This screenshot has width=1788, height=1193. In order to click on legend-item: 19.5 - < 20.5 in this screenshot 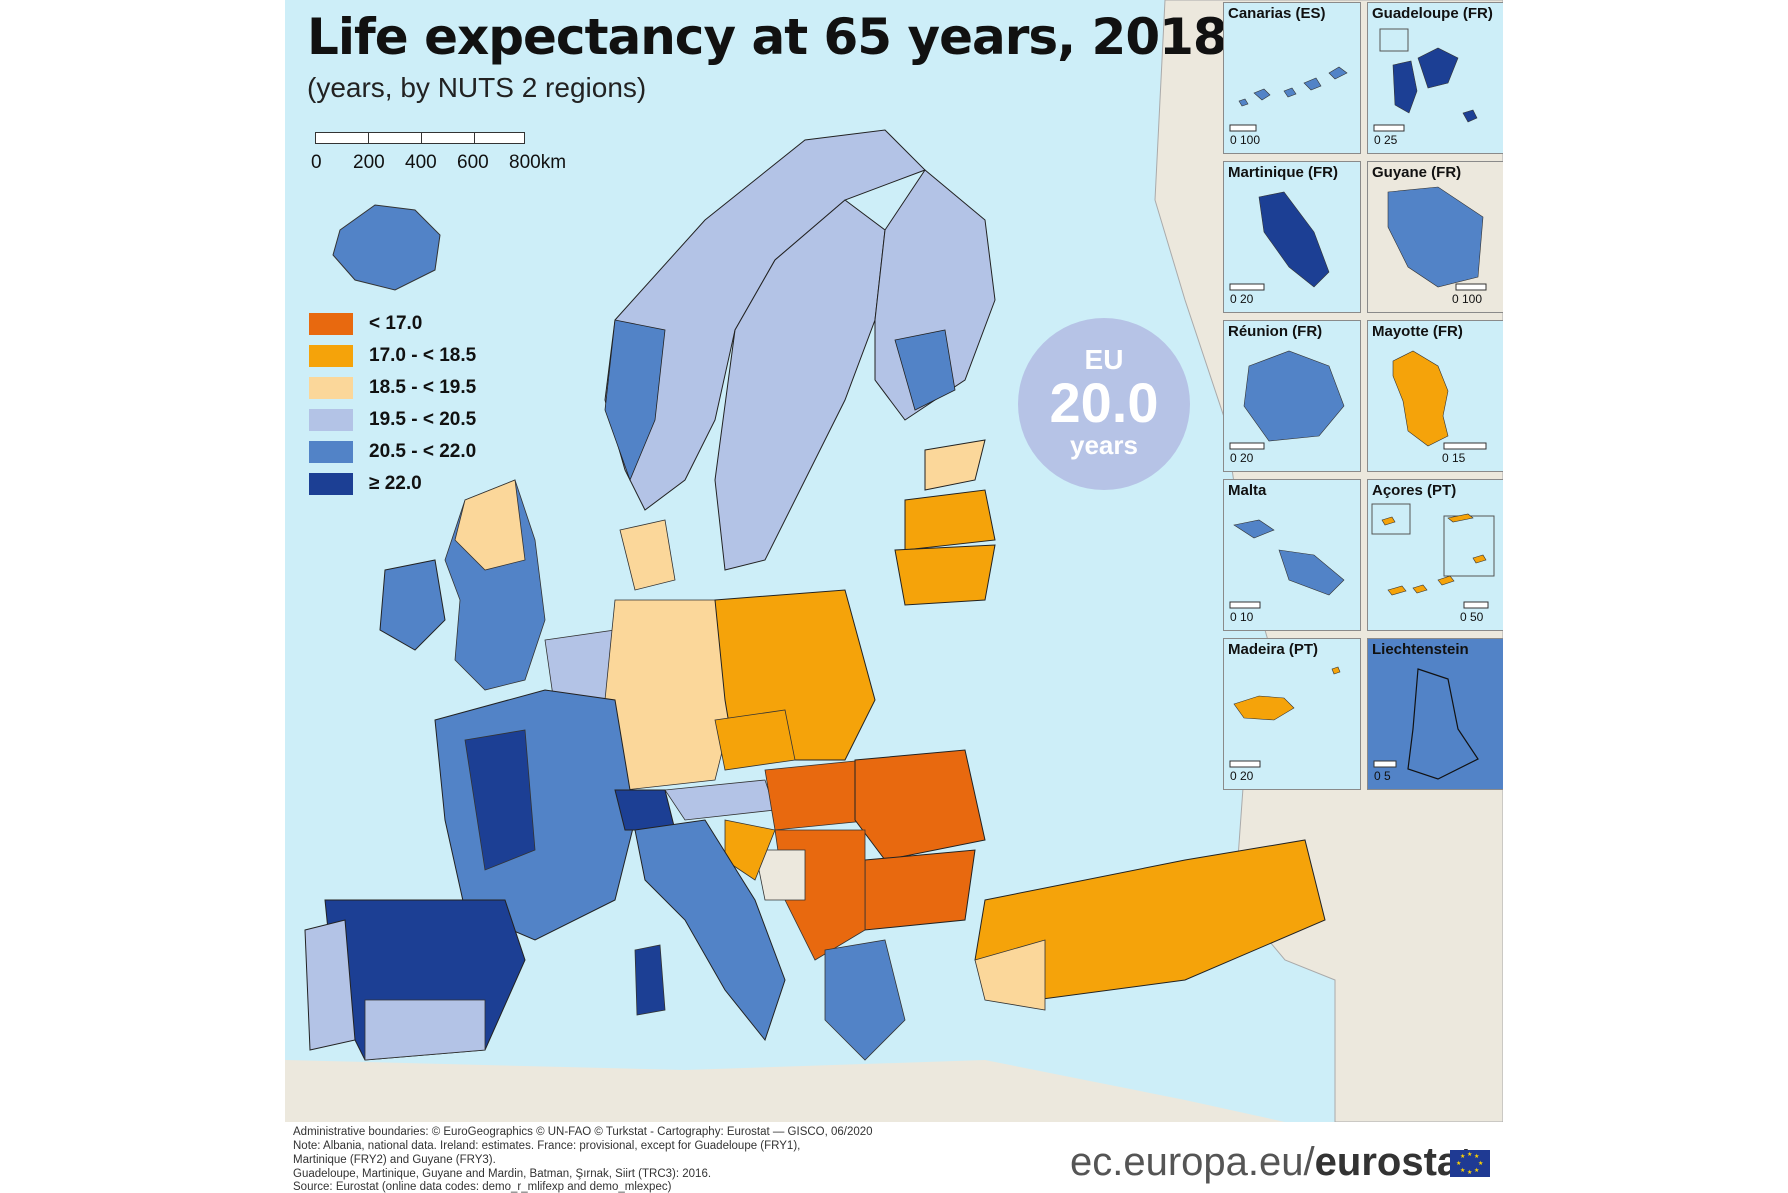, I will do `click(392, 420)`.